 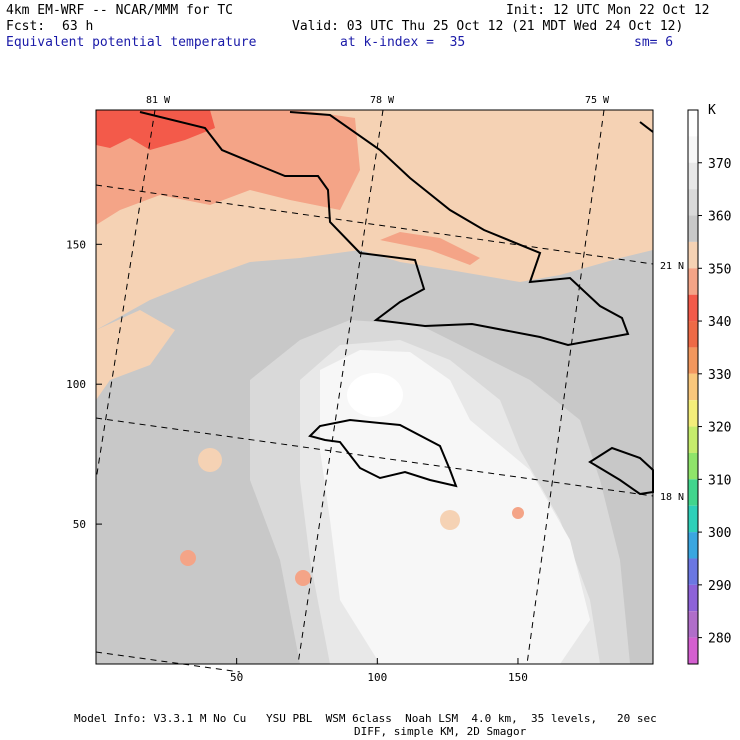 I want to click on band-345-east, so click(x=430, y=248).